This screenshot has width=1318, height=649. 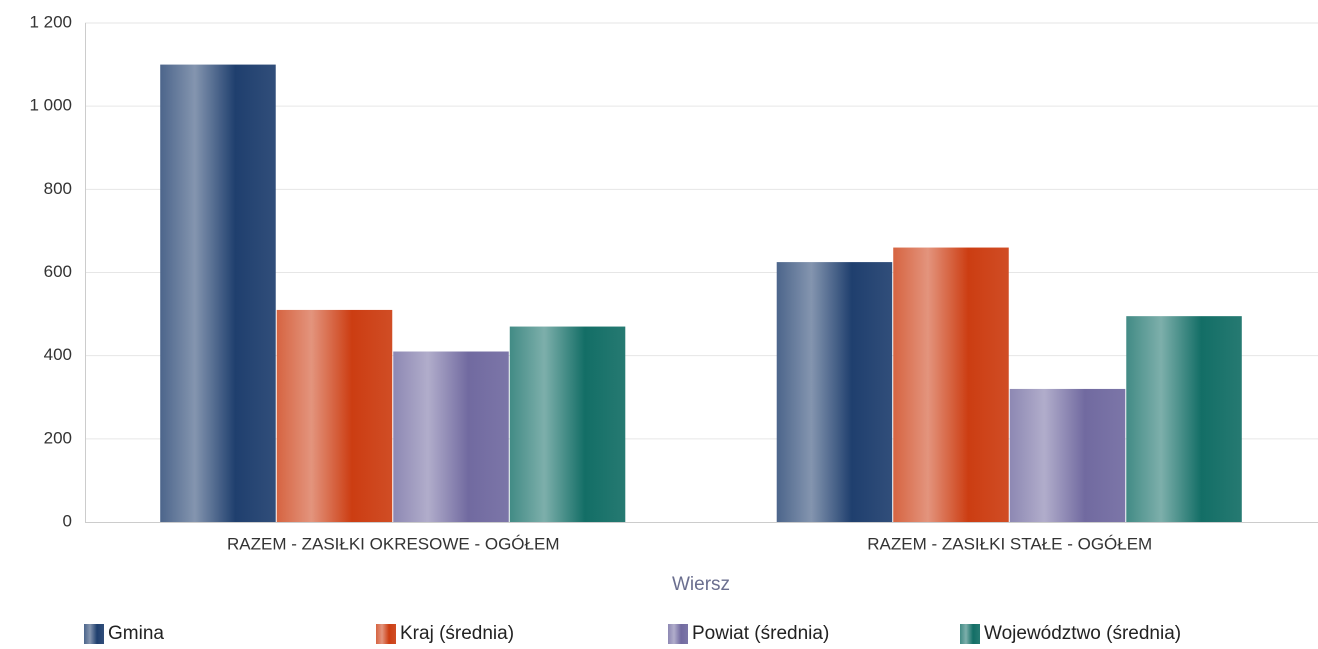 What do you see at coordinates (58, 437) in the screenshot?
I see `y-tick-label: 200` at bounding box center [58, 437].